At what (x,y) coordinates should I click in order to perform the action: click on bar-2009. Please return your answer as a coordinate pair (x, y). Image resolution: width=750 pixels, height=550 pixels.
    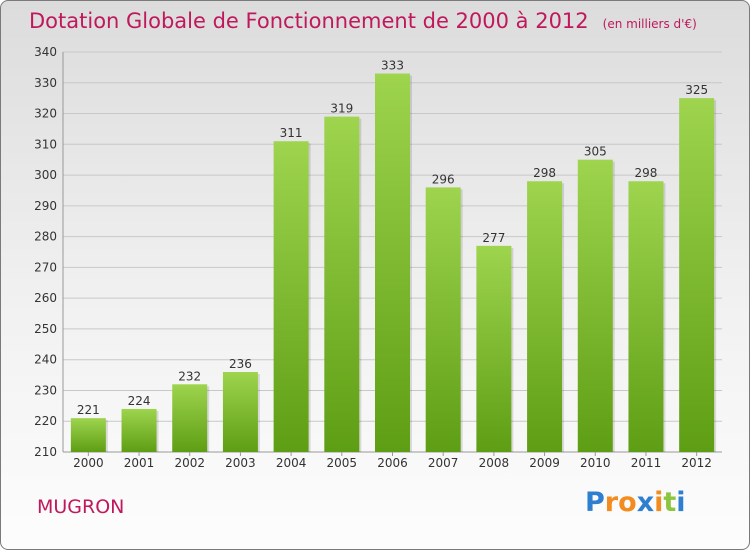
    Looking at the image, I should click on (545, 316).